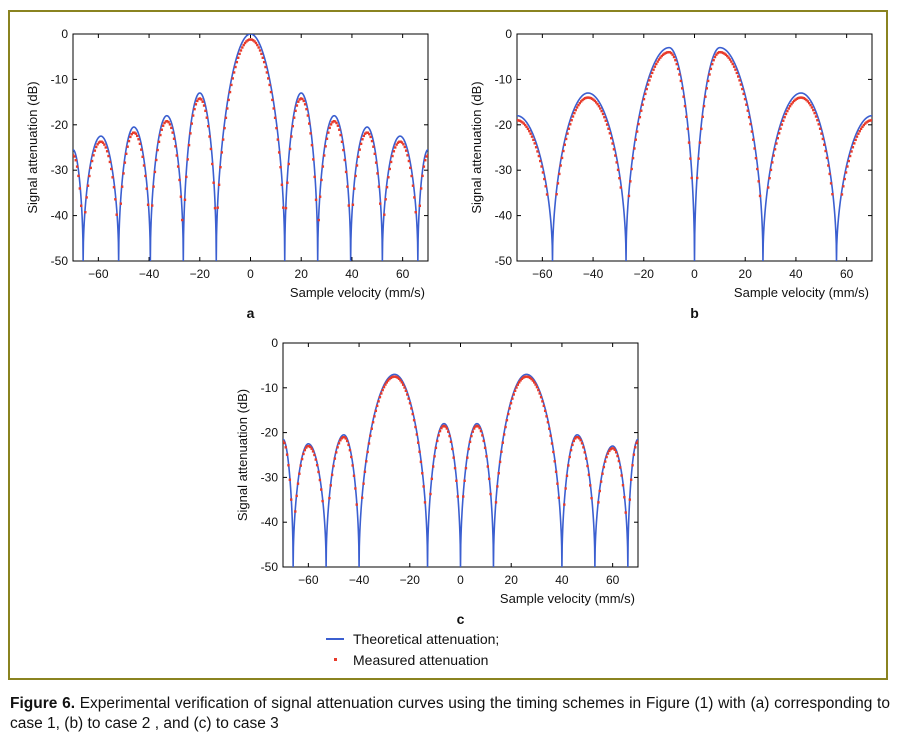 This screenshot has height=747, width=899. What do you see at coordinates (694, 124) in the screenshot?
I see `measured-series` at bounding box center [694, 124].